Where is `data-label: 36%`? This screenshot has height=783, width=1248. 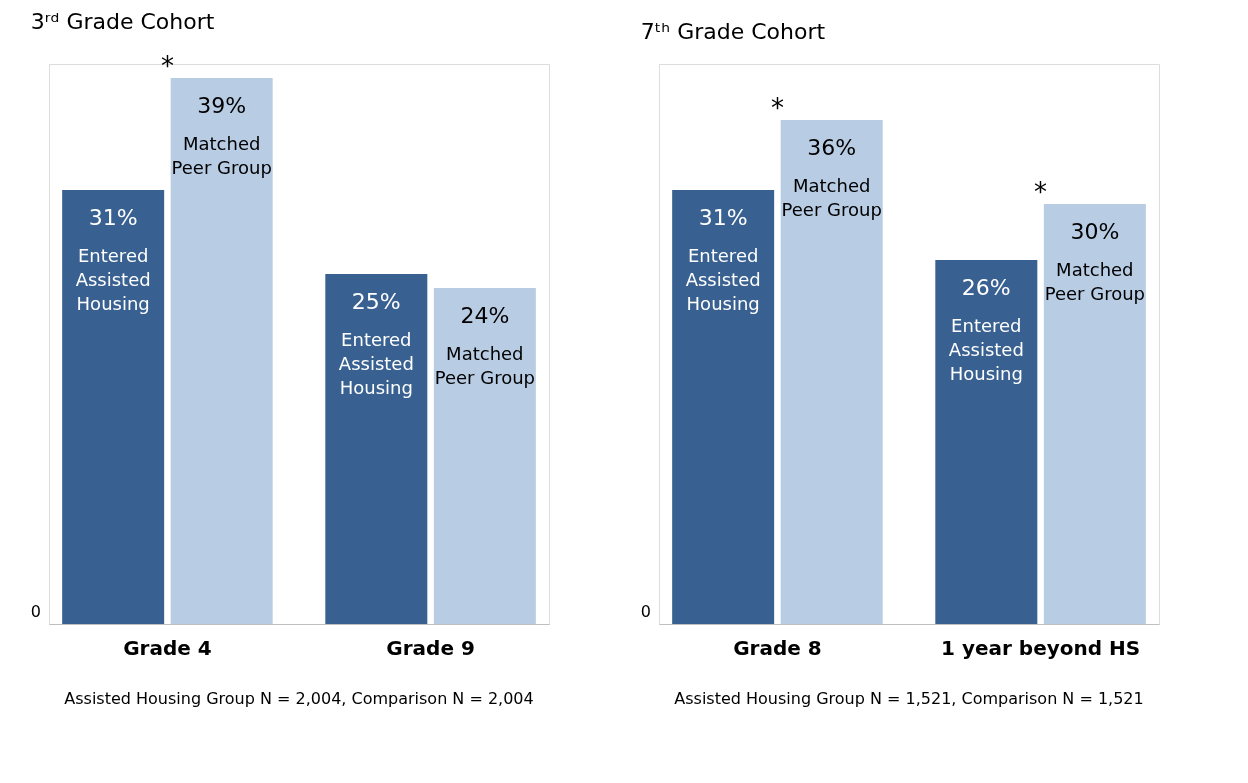 data-label: 36% is located at coordinates (832, 147).